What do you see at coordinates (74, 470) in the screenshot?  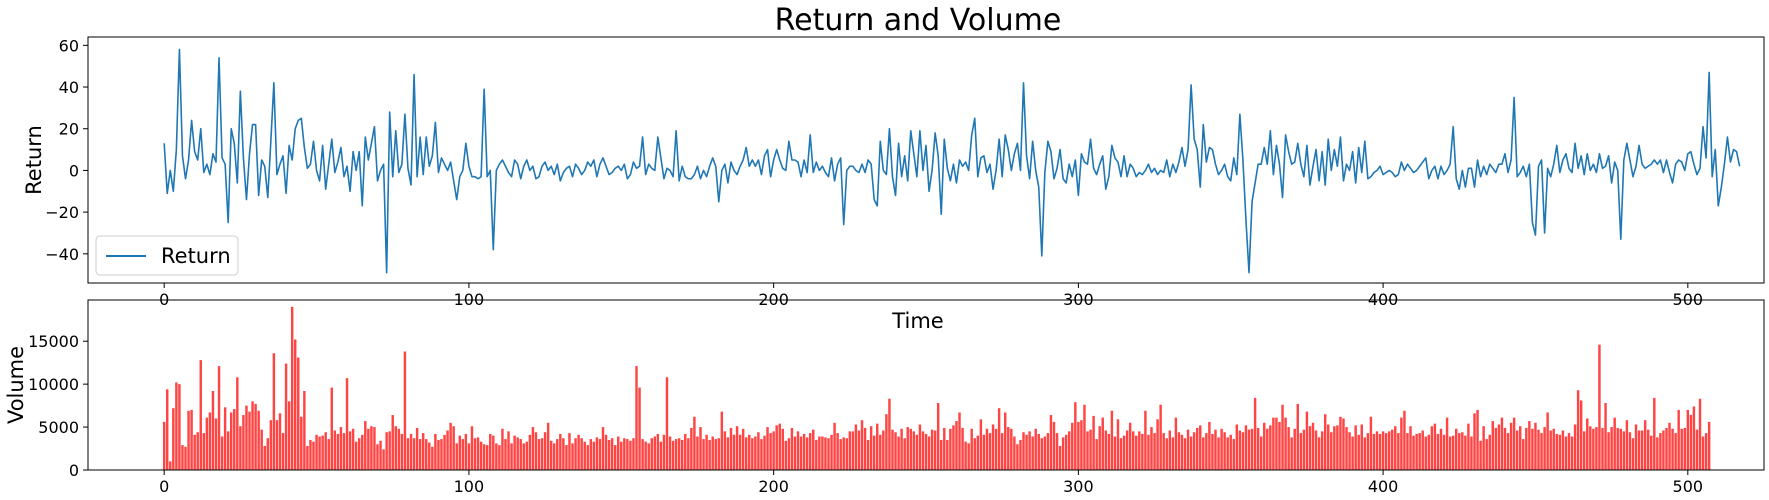 I see `volume-y-tick-label: 0` at bounding box center [74, 470].